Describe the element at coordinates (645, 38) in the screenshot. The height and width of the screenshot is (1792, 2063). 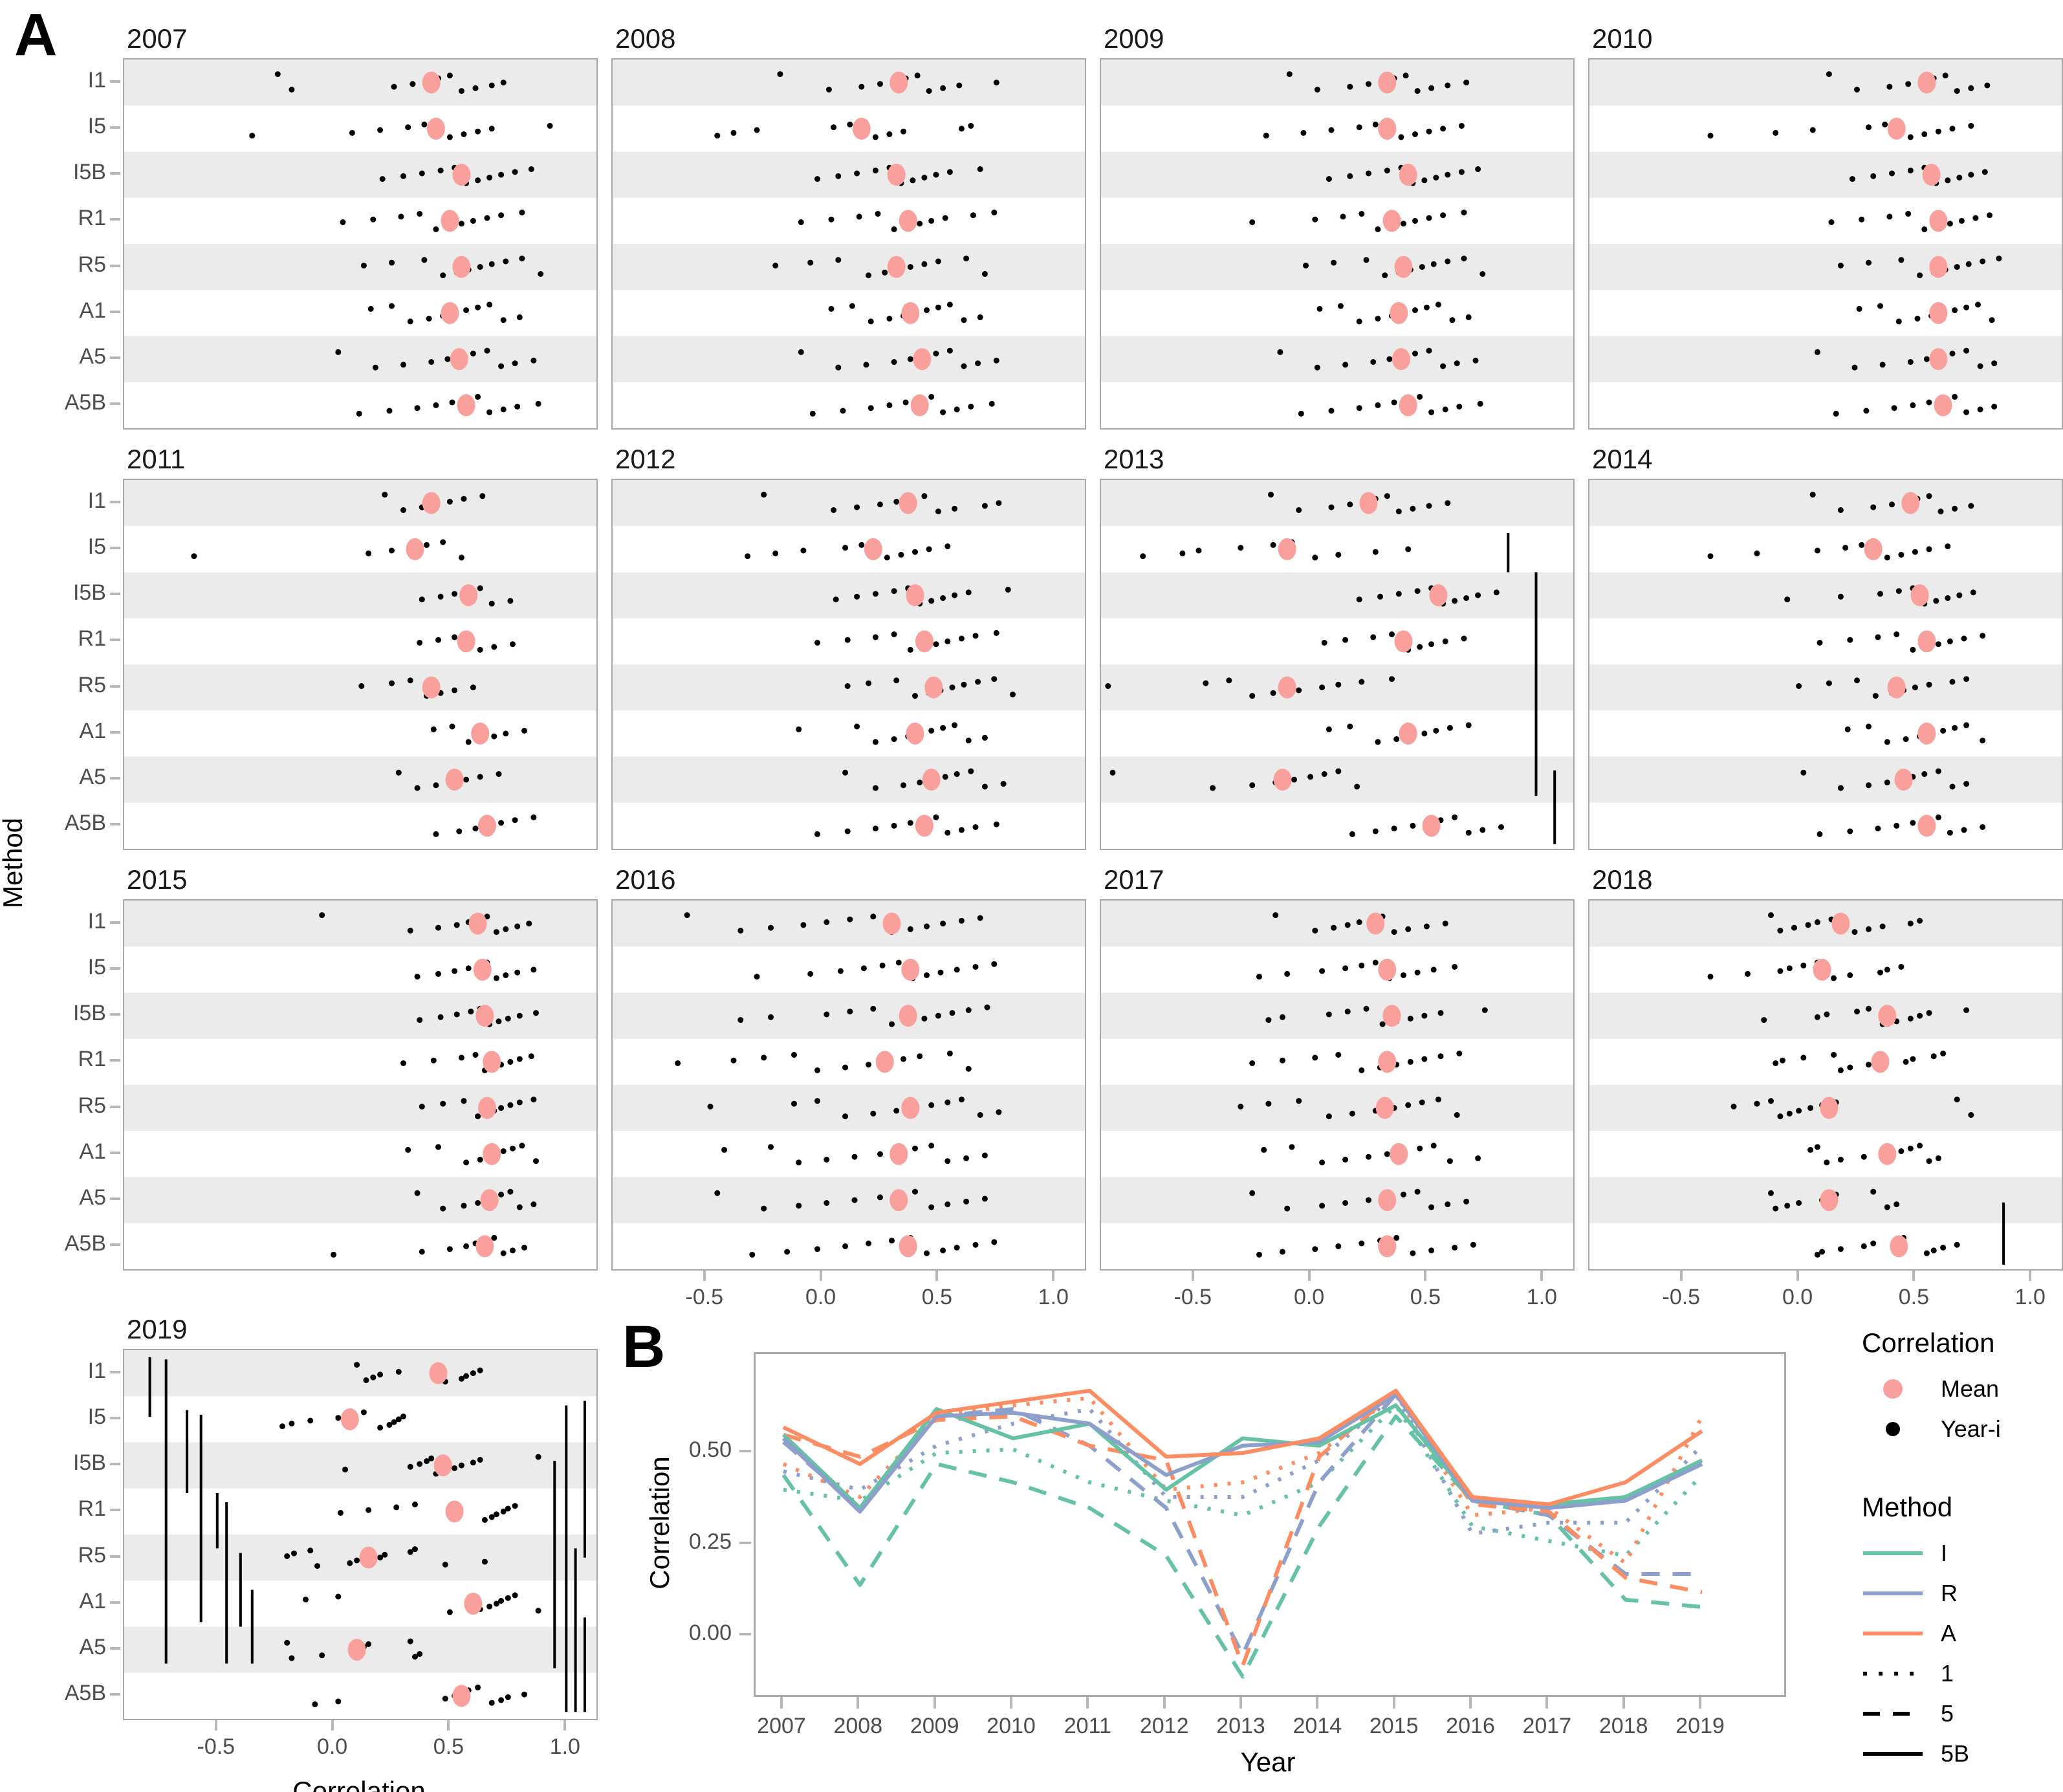
I see `subplot-title-2008: 2008` at that location.